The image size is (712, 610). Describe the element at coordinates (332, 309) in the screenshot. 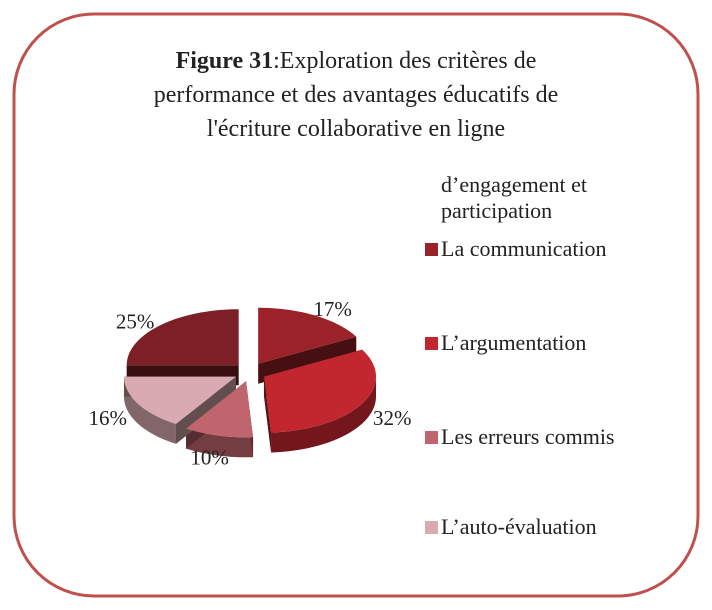

I see `data-label: 17%` at that location.